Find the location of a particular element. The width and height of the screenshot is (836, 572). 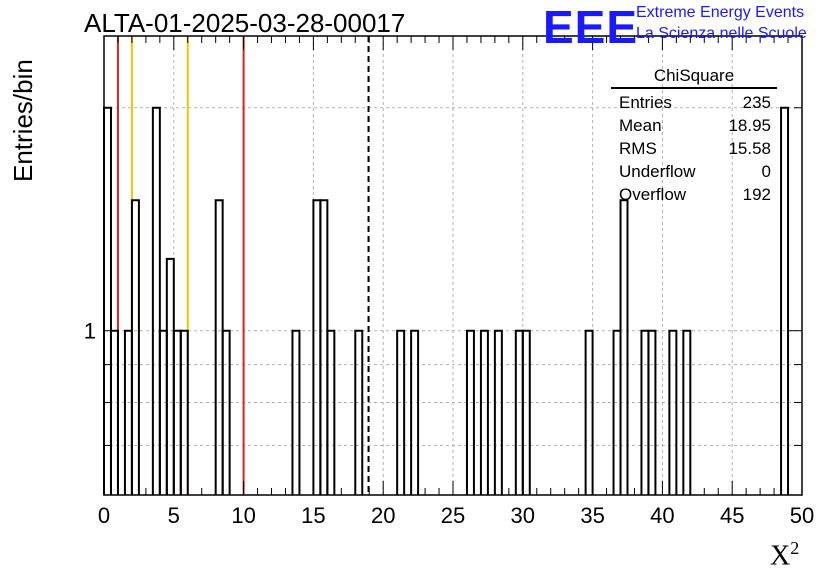

x-axis-title-text: X is located at coordinates (780, 556).